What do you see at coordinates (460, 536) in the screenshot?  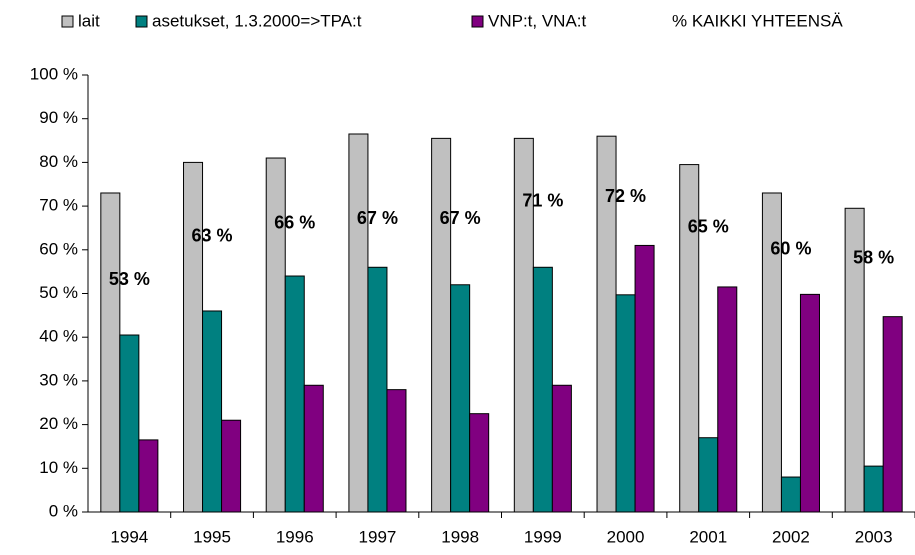 I see `x-tick-label: 1998` at bounding box center [460, 536].